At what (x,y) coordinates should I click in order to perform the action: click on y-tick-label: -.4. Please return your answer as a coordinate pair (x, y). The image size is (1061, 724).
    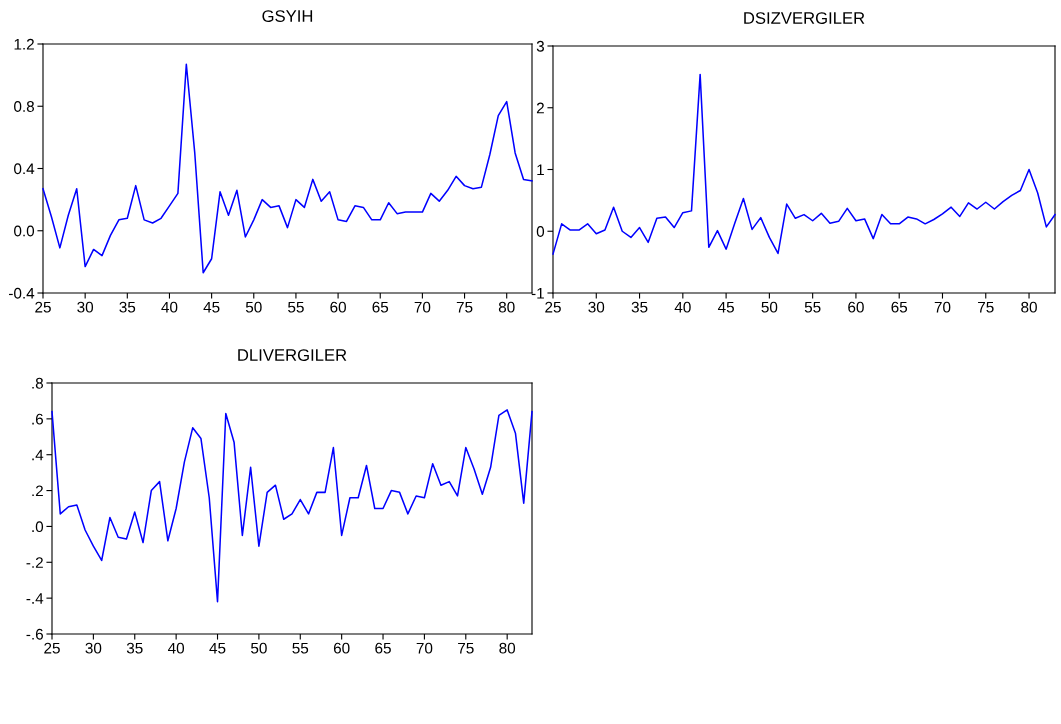
    Looking at the image, I should click on (35, 598).